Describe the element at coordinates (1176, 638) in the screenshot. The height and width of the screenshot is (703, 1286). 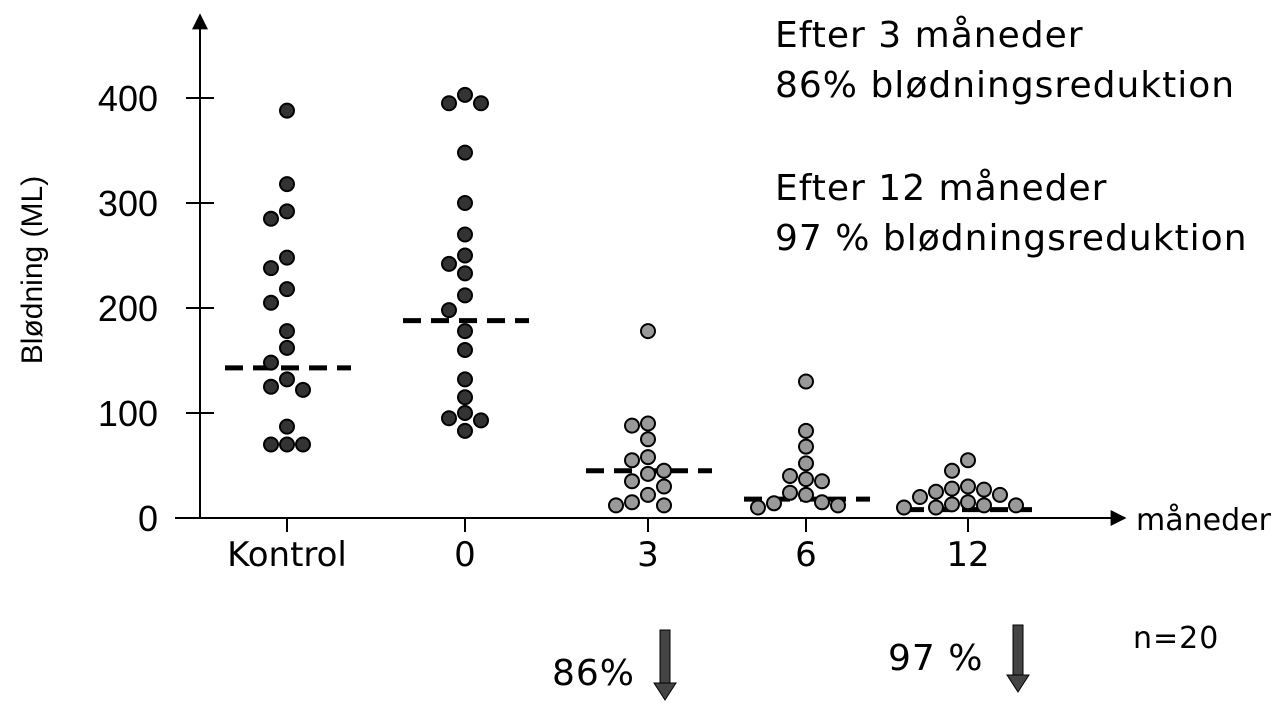
I see `sample-size-label: n=20` at that location.